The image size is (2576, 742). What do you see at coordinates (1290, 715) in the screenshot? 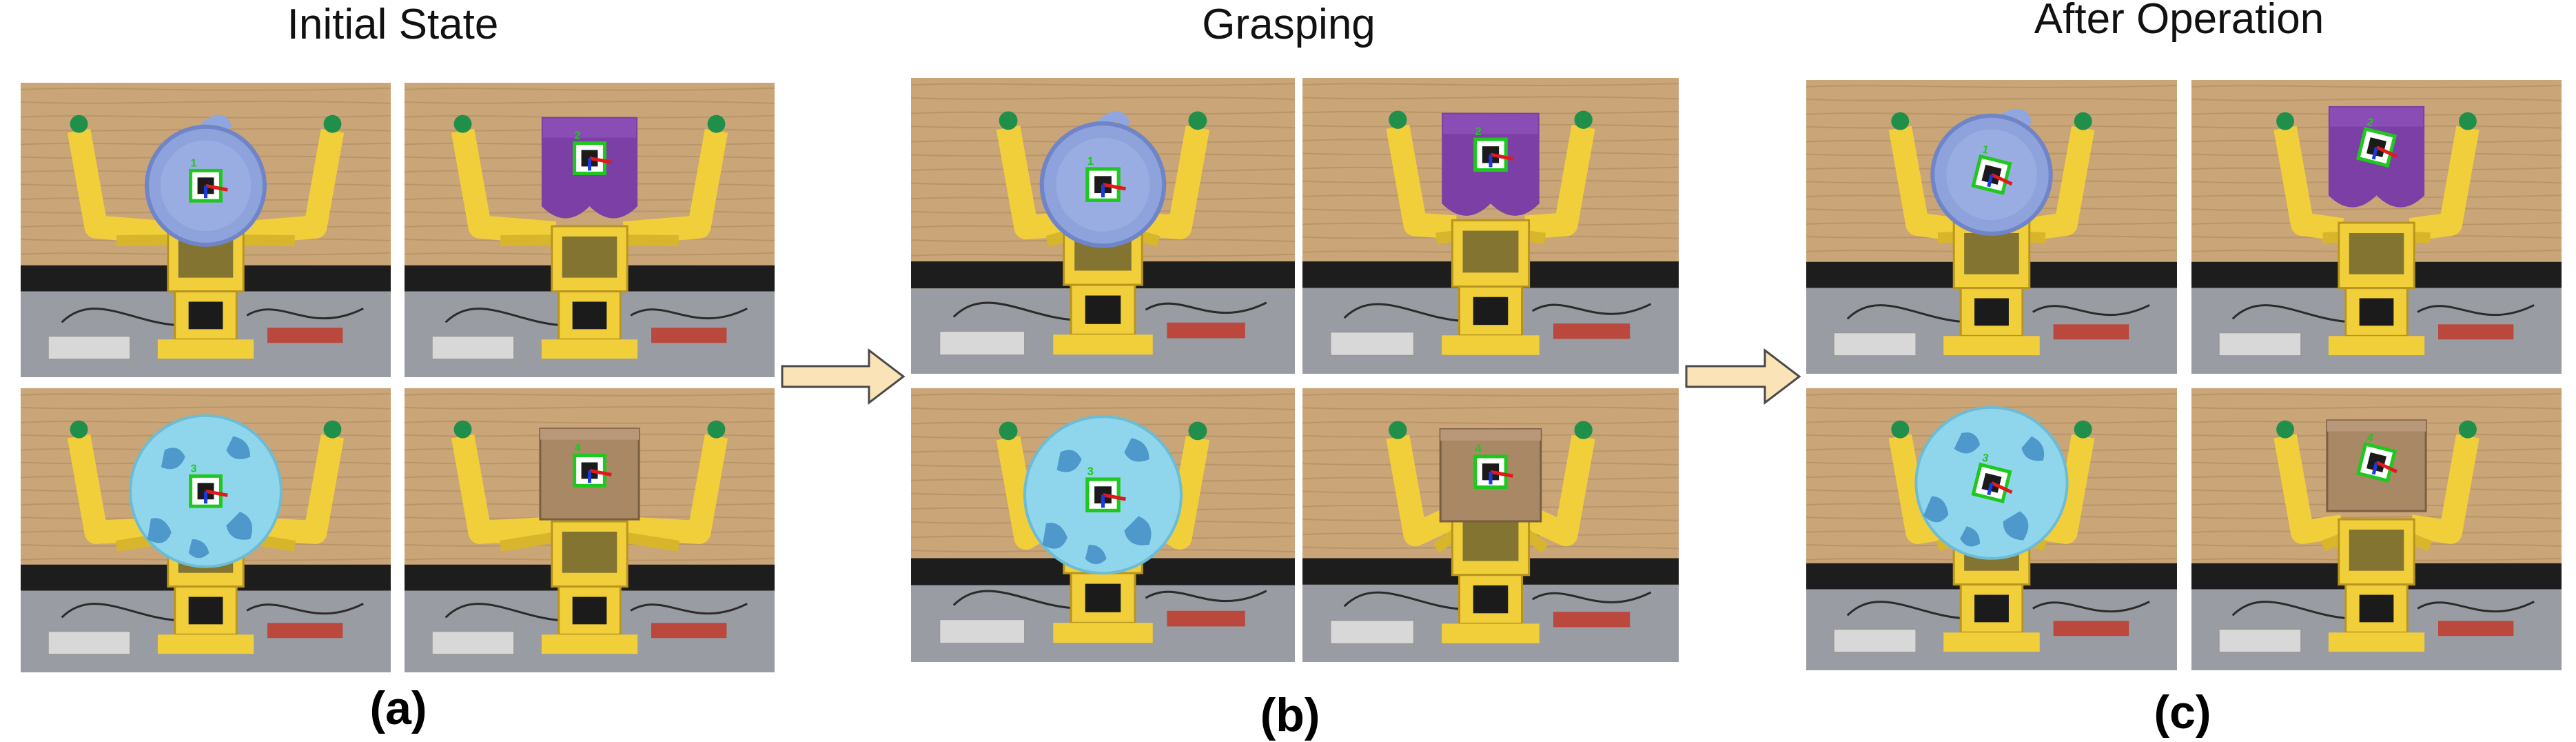
I see `panel-b-label: (b)` at bounding box center [1290, 715].